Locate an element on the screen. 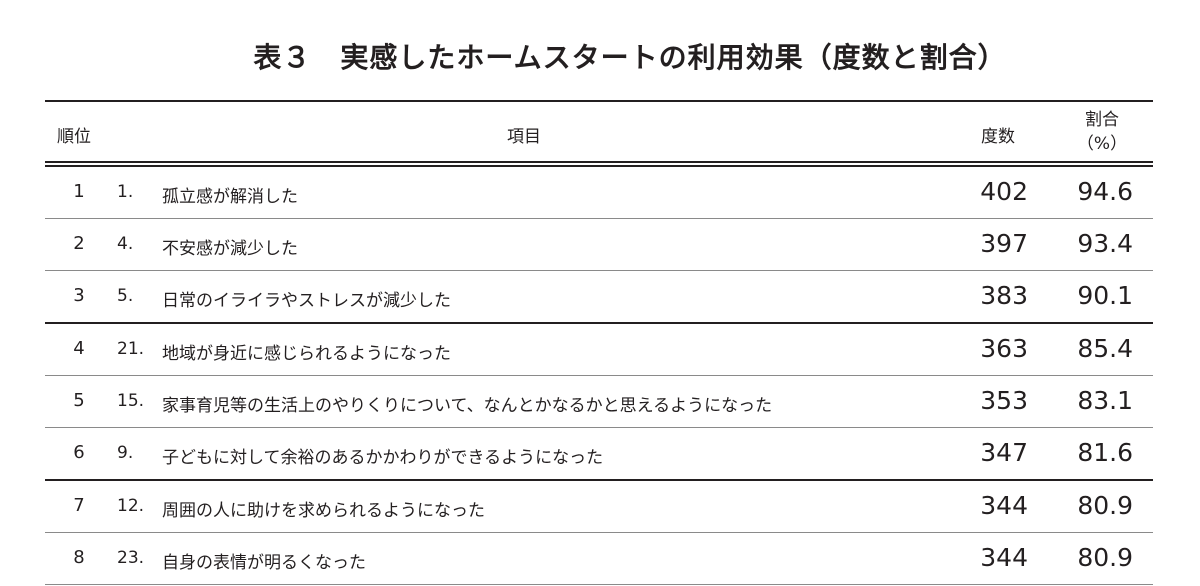 The height and width of the screenshot is (586, 1200). table-row: 3 5. 日常のイライラやストレスが減少した 383 90.1 is located at coordinates (599, 297).